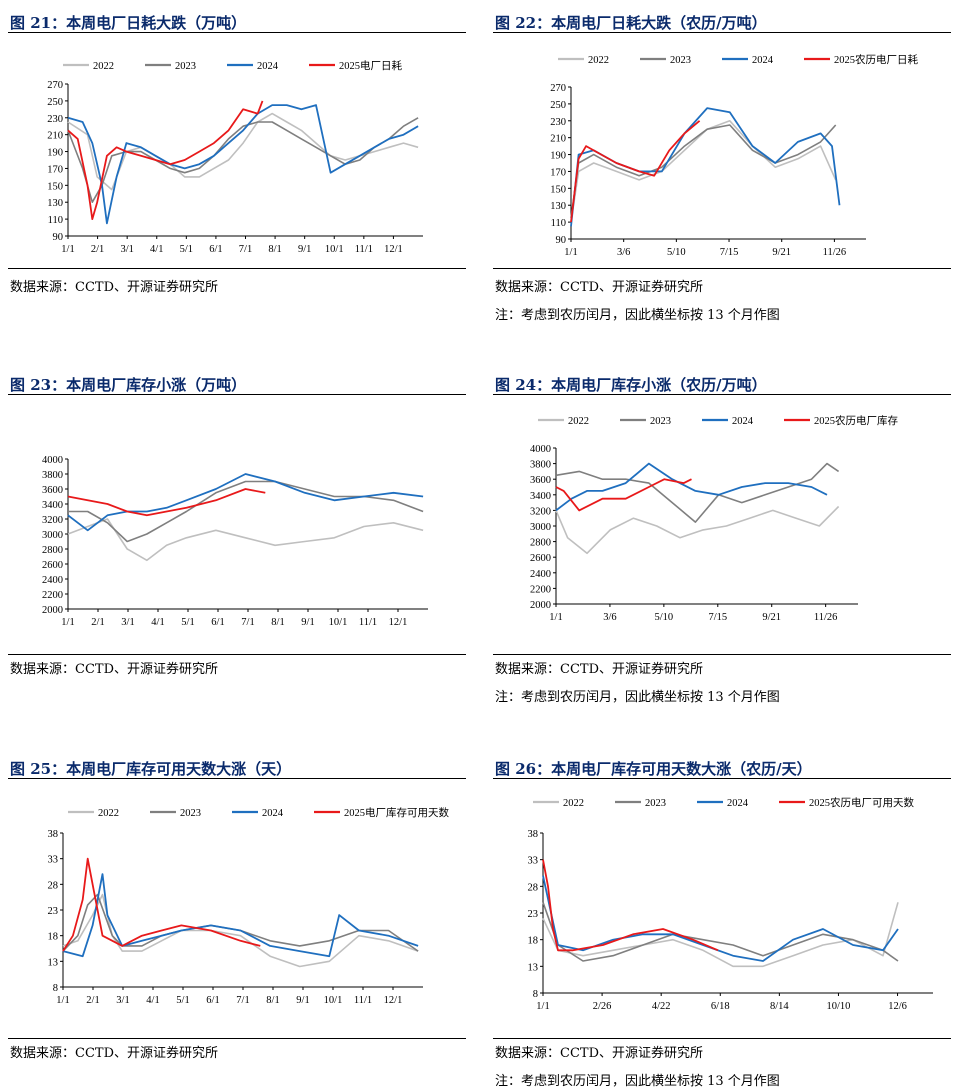 This screenshot has height=1089, width=957. What do you see at coordinates (53, 937) in the screenshot?
I see `y-tick-label: 18` at bounding box center [53, 937].